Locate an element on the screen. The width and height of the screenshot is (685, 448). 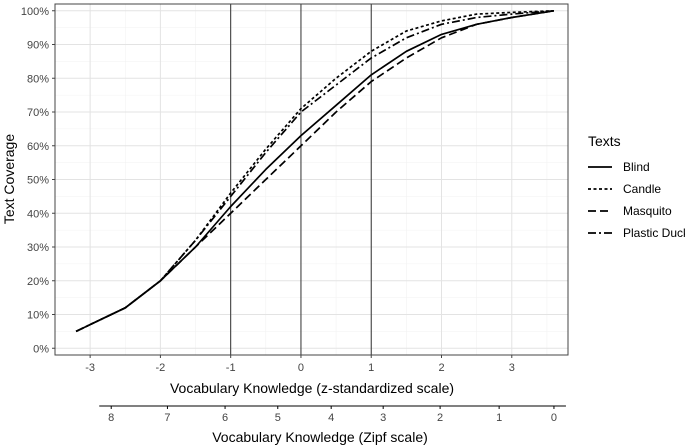
zipf-tick-label: 0 is located at coordinates (554, 418).